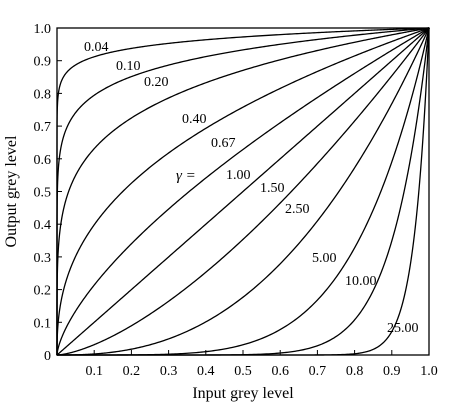  I want to click on curve-label-gamma: 1.50, so click(272, 188).